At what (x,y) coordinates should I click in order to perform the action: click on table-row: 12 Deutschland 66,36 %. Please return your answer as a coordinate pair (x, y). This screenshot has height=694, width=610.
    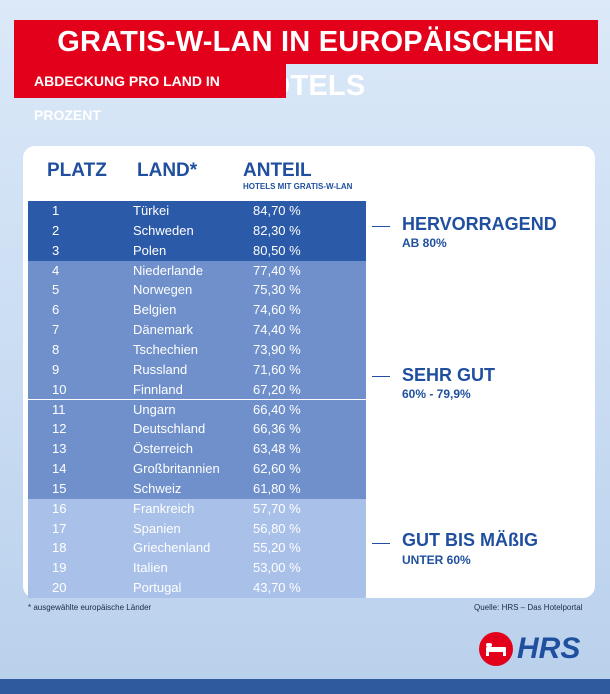
    Looking at the image, I should click on (197, 429).